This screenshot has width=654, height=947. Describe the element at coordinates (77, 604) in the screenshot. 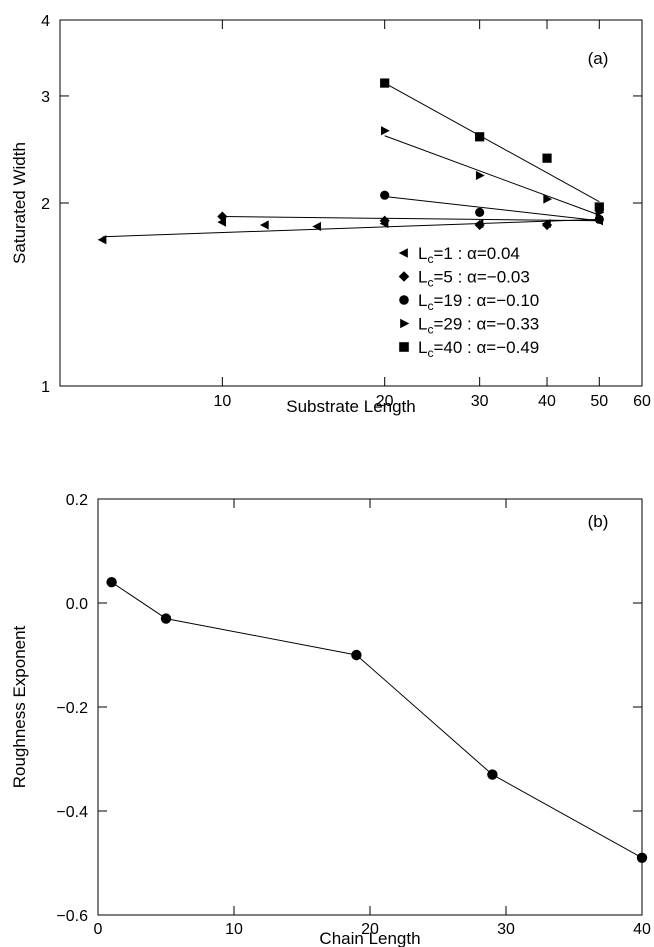

I see `y-tick-label: 0.0` at that location.